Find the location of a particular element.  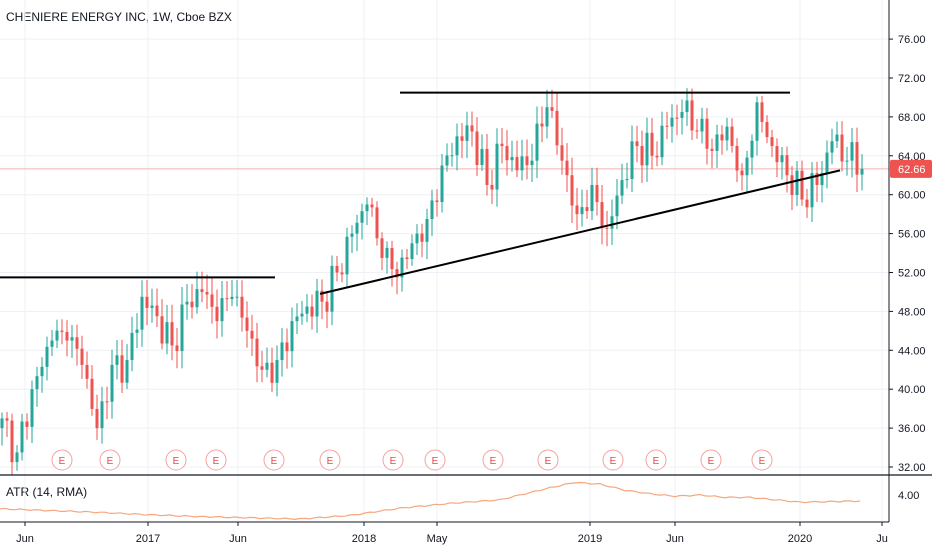

price-badge-box is located at coordinates (911, 168).